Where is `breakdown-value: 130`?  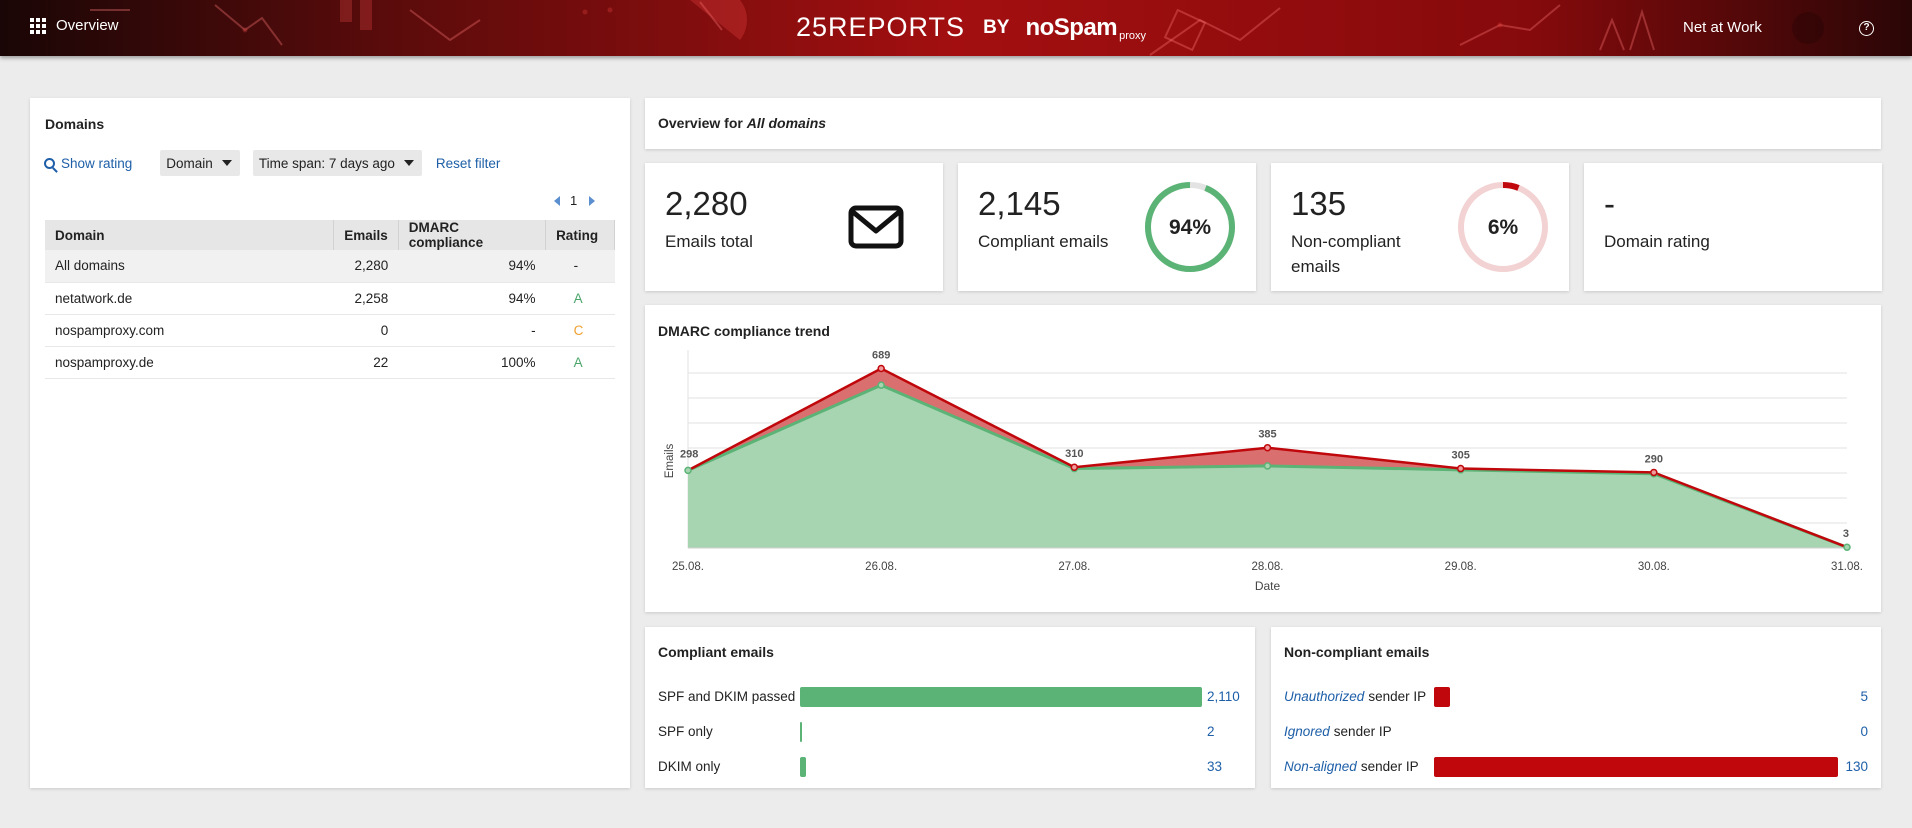
breakdown-value: 130 is located at coordinates (1856, 766).